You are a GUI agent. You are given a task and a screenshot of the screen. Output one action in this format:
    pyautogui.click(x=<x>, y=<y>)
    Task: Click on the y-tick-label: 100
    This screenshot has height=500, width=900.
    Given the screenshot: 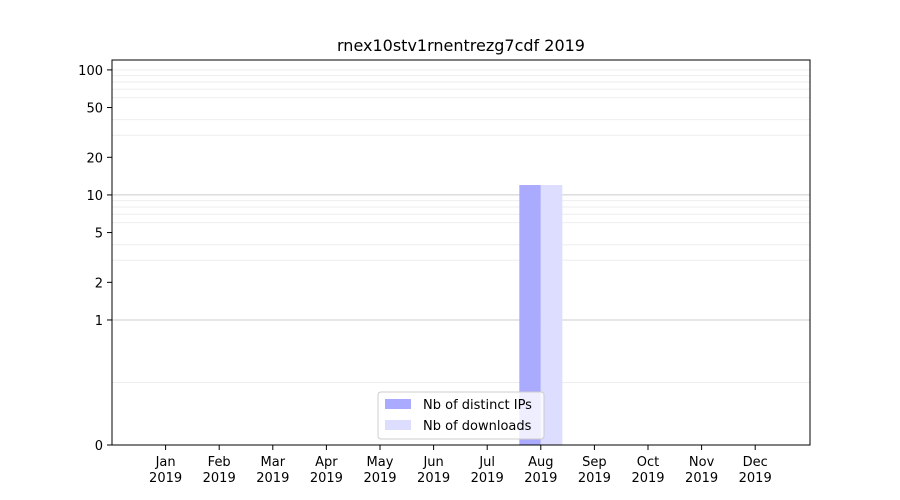 What is the action you would take?
    pyautogui.click(x=90, y=71)
    